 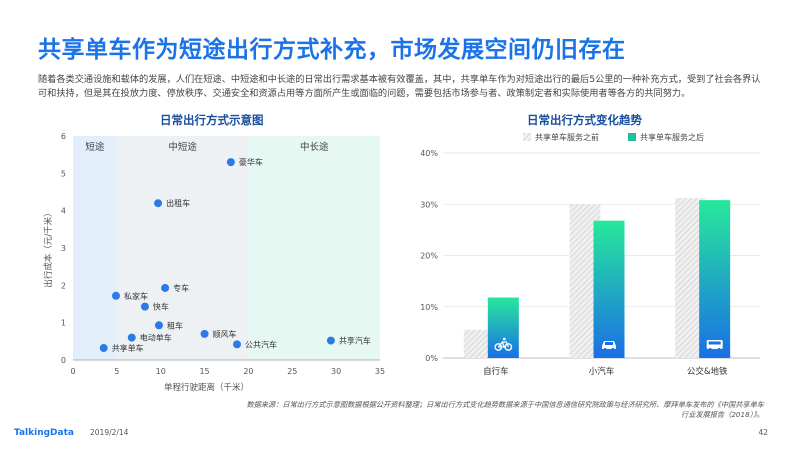 I want to click on y-tick-label: 20%, so click(x=429, y=256).